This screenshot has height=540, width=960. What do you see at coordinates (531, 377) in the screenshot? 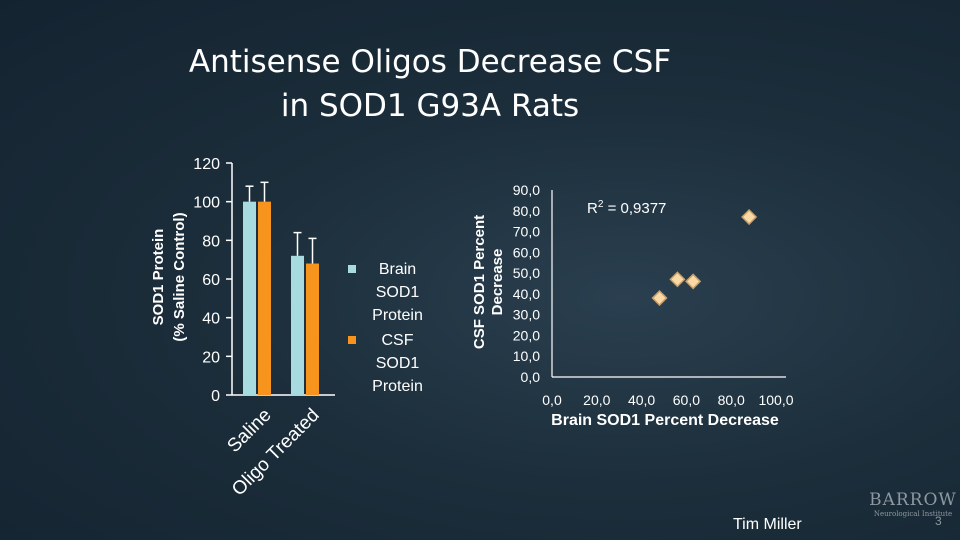
I see `scatter-y-tick-label: 0,0` at bounding box center [531, 377].